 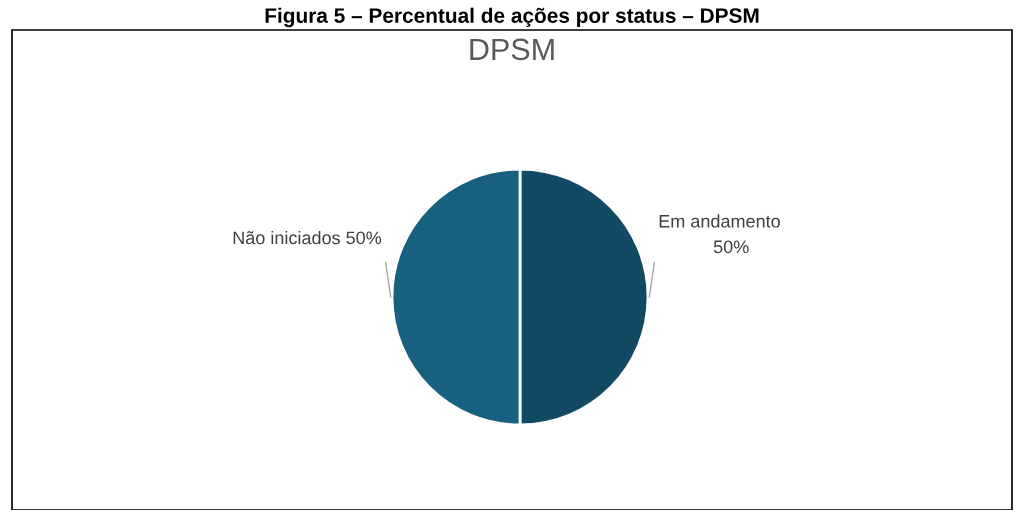 I want to click on chart-title: Figura 5 – Percentual de ações por status – DPSM, so click(x=512, y=17).